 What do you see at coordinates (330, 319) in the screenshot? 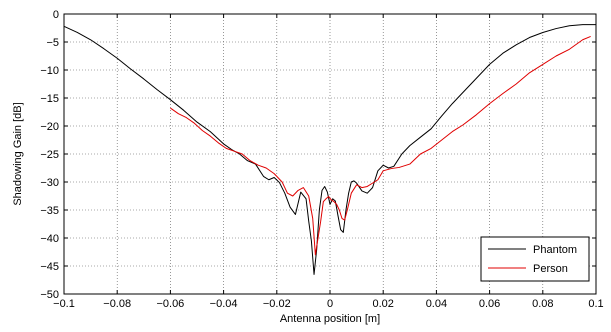
I see `x-axis-label: Antenna position [m]` at bounding box center [330, 319].